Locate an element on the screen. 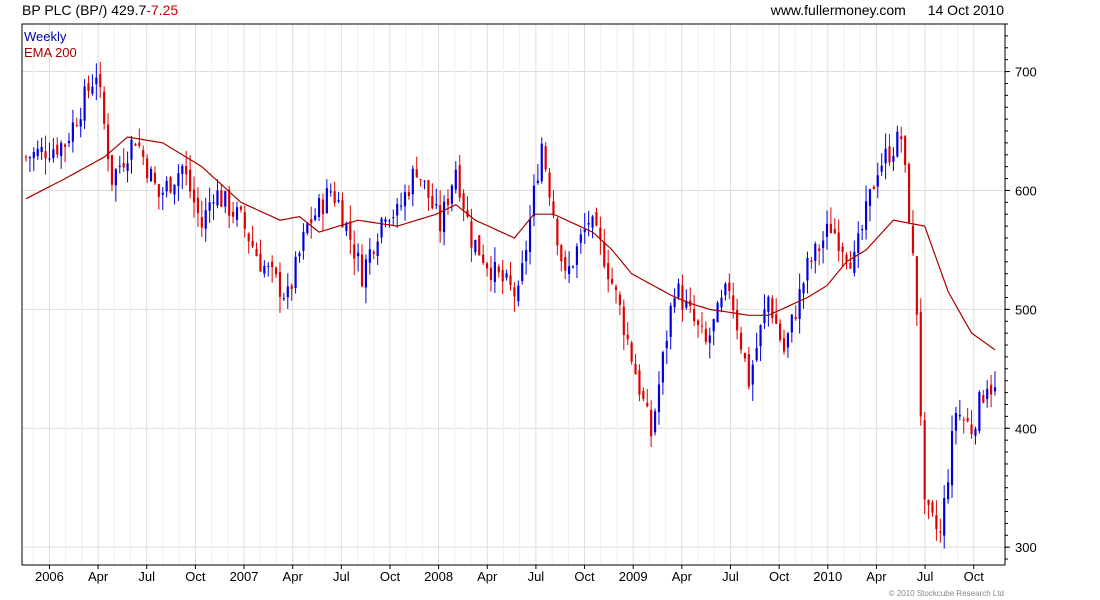 The width and height of the screenshot is (1100, 600). chart-date: 14 Oct 2010 is located at coordinates (965, 10).